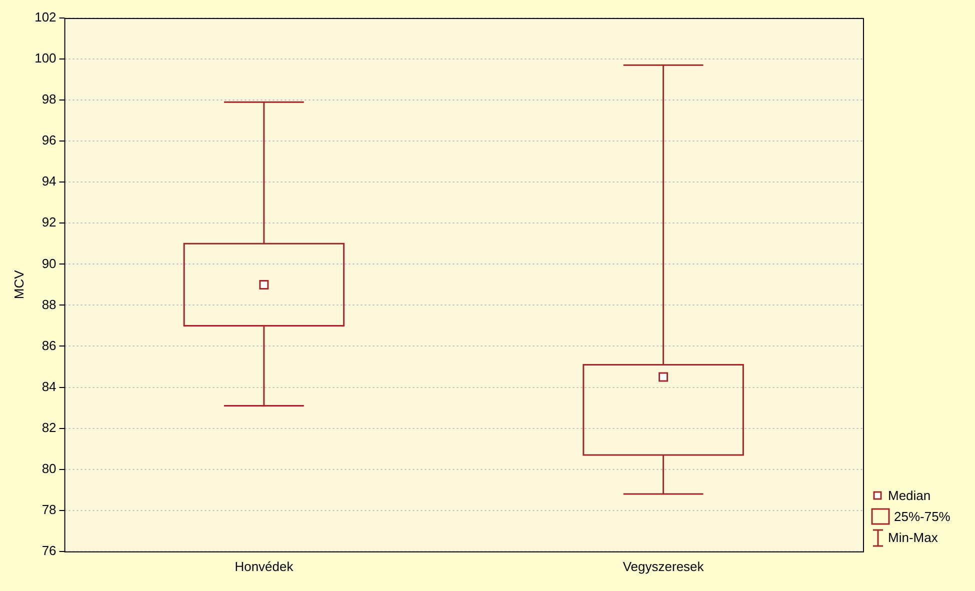 The height and width of the screenshot is (591, 975). I want to click on y-tick-label: 86, so click(49, 345).